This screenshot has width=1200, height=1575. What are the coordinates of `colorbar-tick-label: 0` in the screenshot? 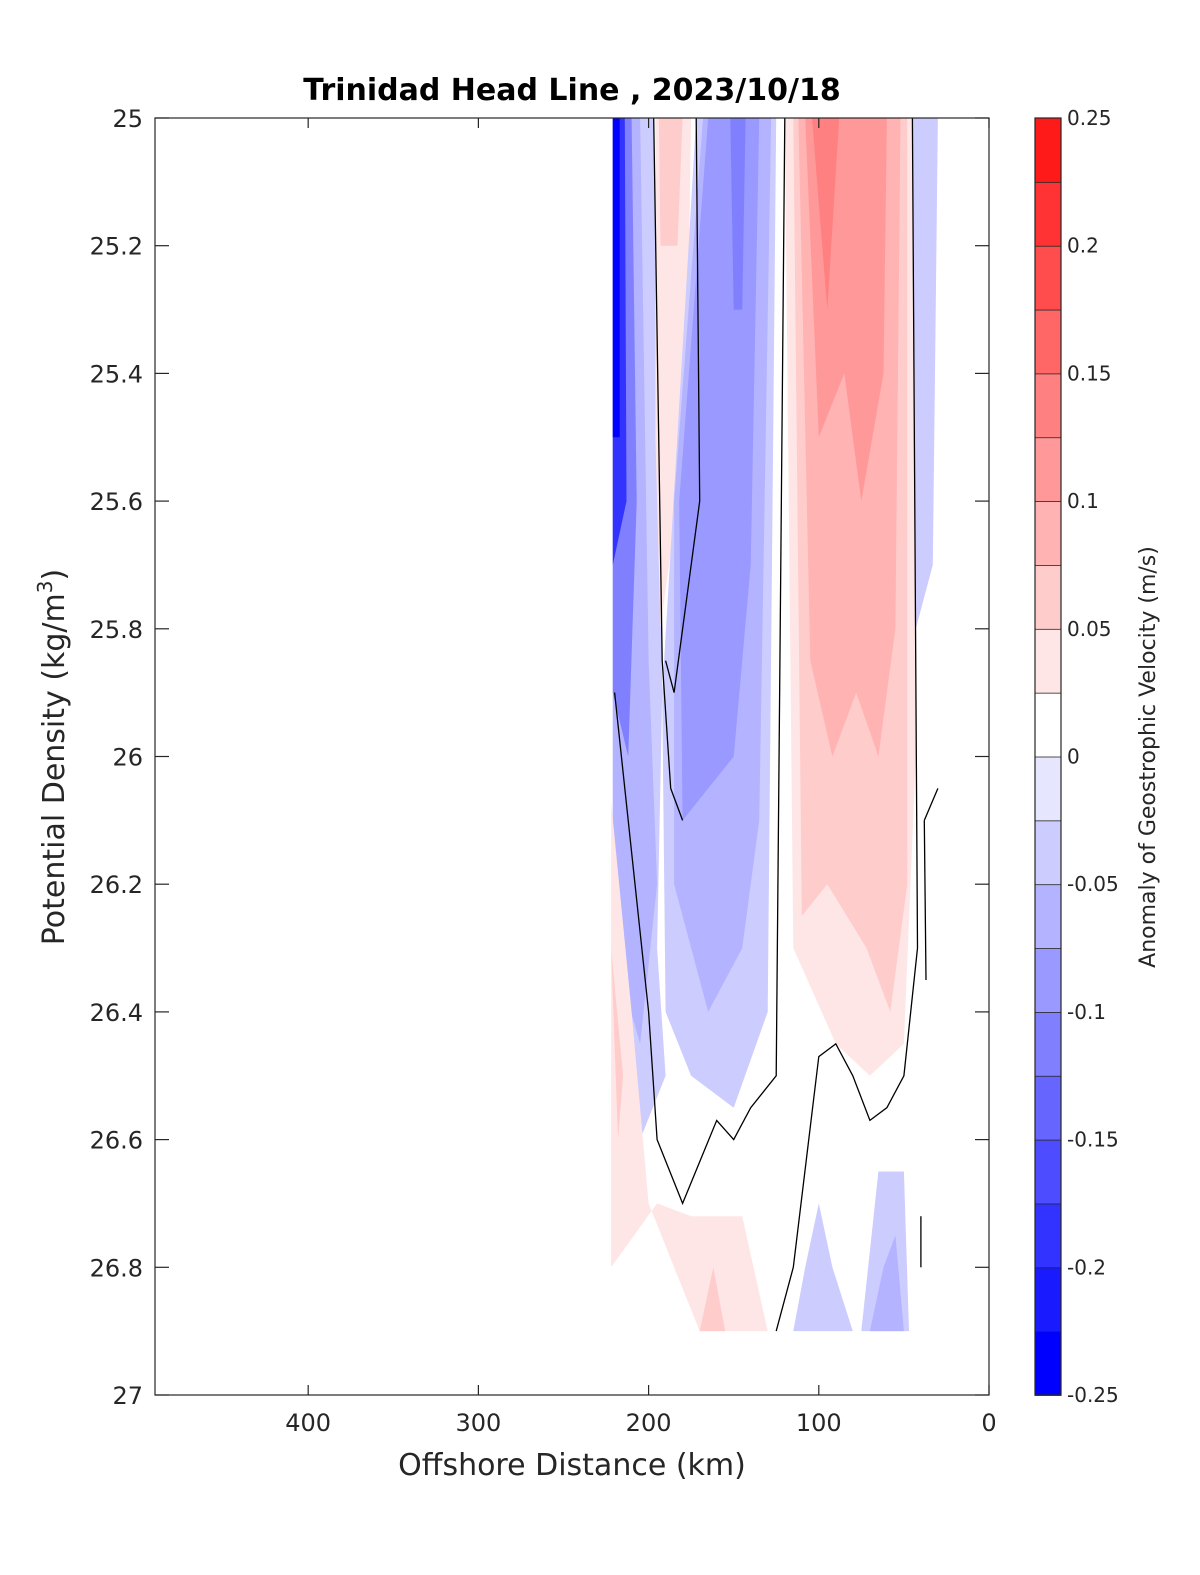 It's located at (1073, 757).